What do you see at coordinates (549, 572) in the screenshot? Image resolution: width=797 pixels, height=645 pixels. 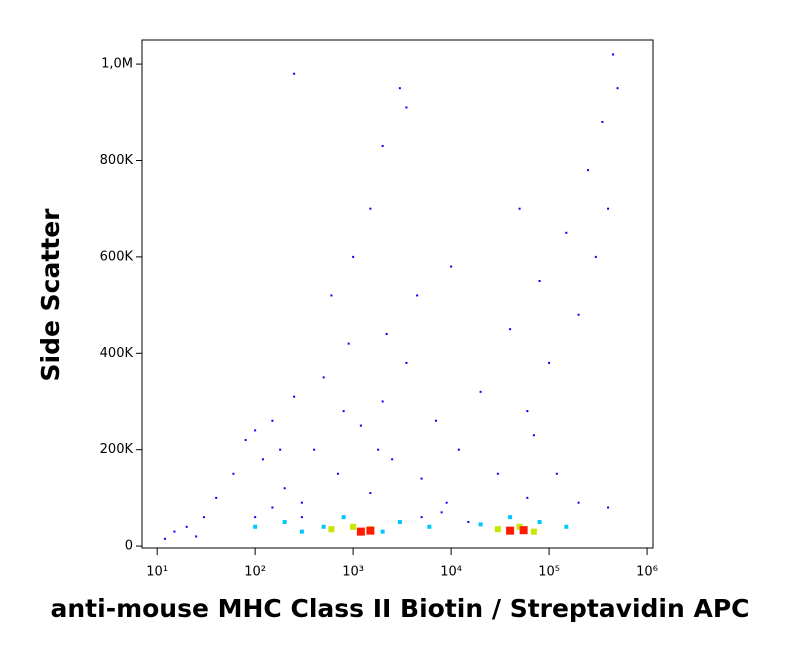 I see `x-tick-label: 10⁵` at bounding box center [549, 572].